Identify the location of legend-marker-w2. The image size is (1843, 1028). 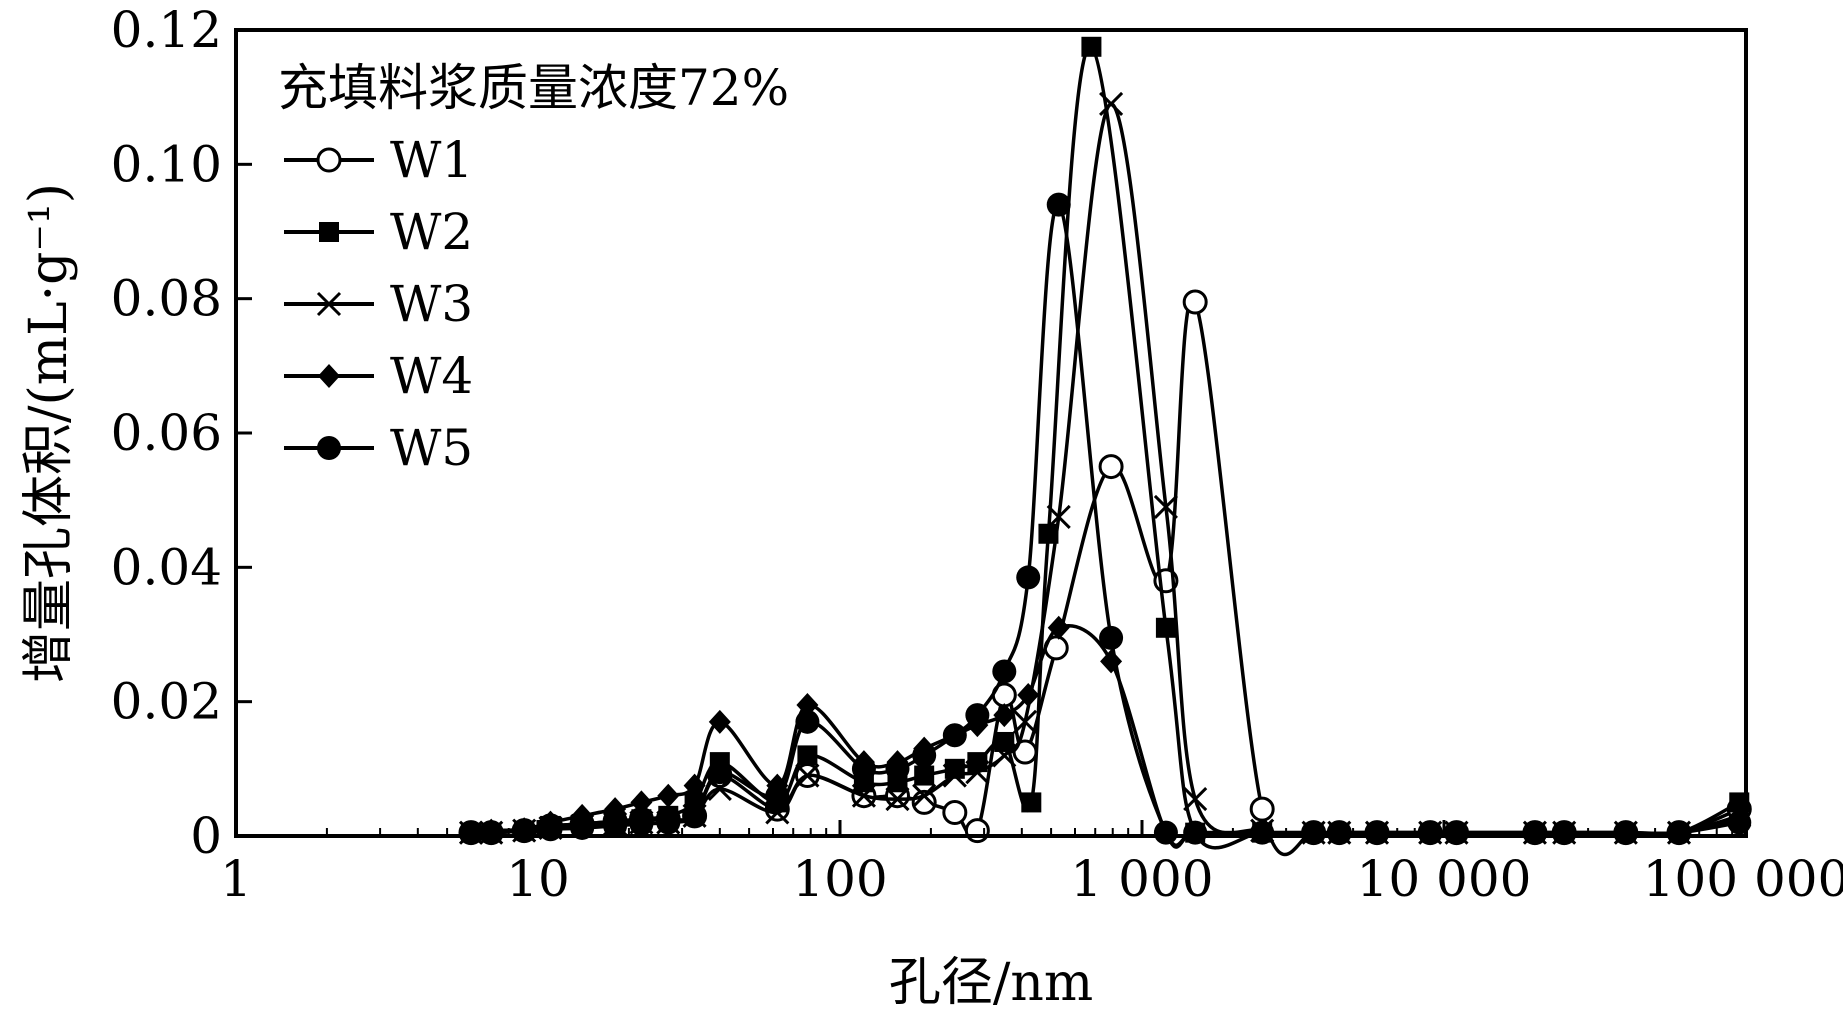
(329, 232).